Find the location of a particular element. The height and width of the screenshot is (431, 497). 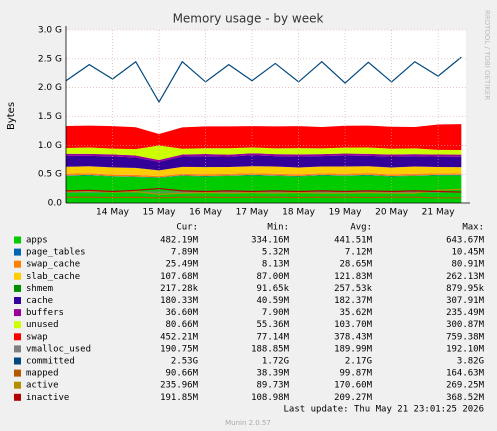

legend-value: 879.95k is located at coordinates (465, 289).